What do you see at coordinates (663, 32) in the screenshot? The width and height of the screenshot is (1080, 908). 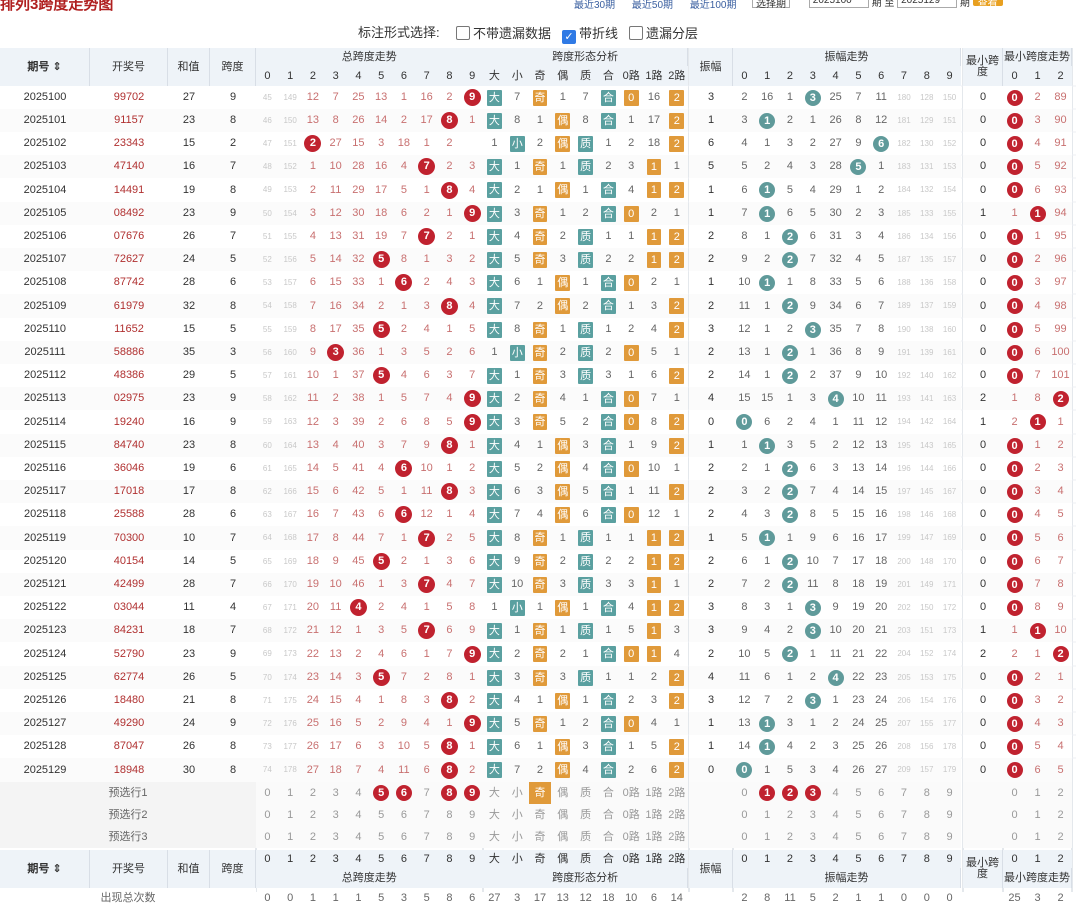 I see `option-miss-layer: 遗漏分层` at bounding box center [663, 32].